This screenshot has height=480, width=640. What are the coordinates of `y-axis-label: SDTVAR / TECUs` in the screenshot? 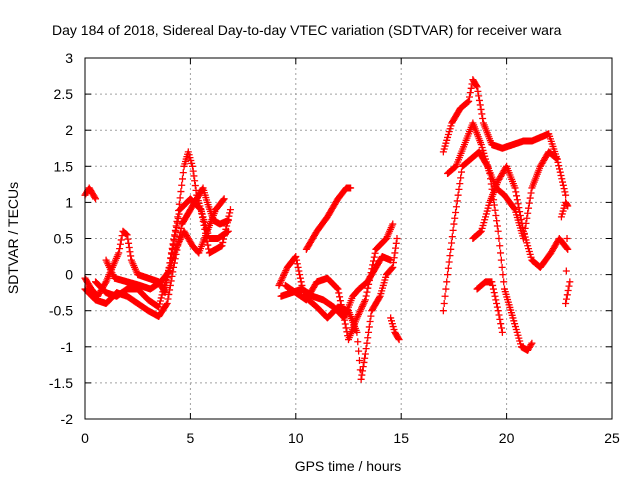 It's located at (13, 238).